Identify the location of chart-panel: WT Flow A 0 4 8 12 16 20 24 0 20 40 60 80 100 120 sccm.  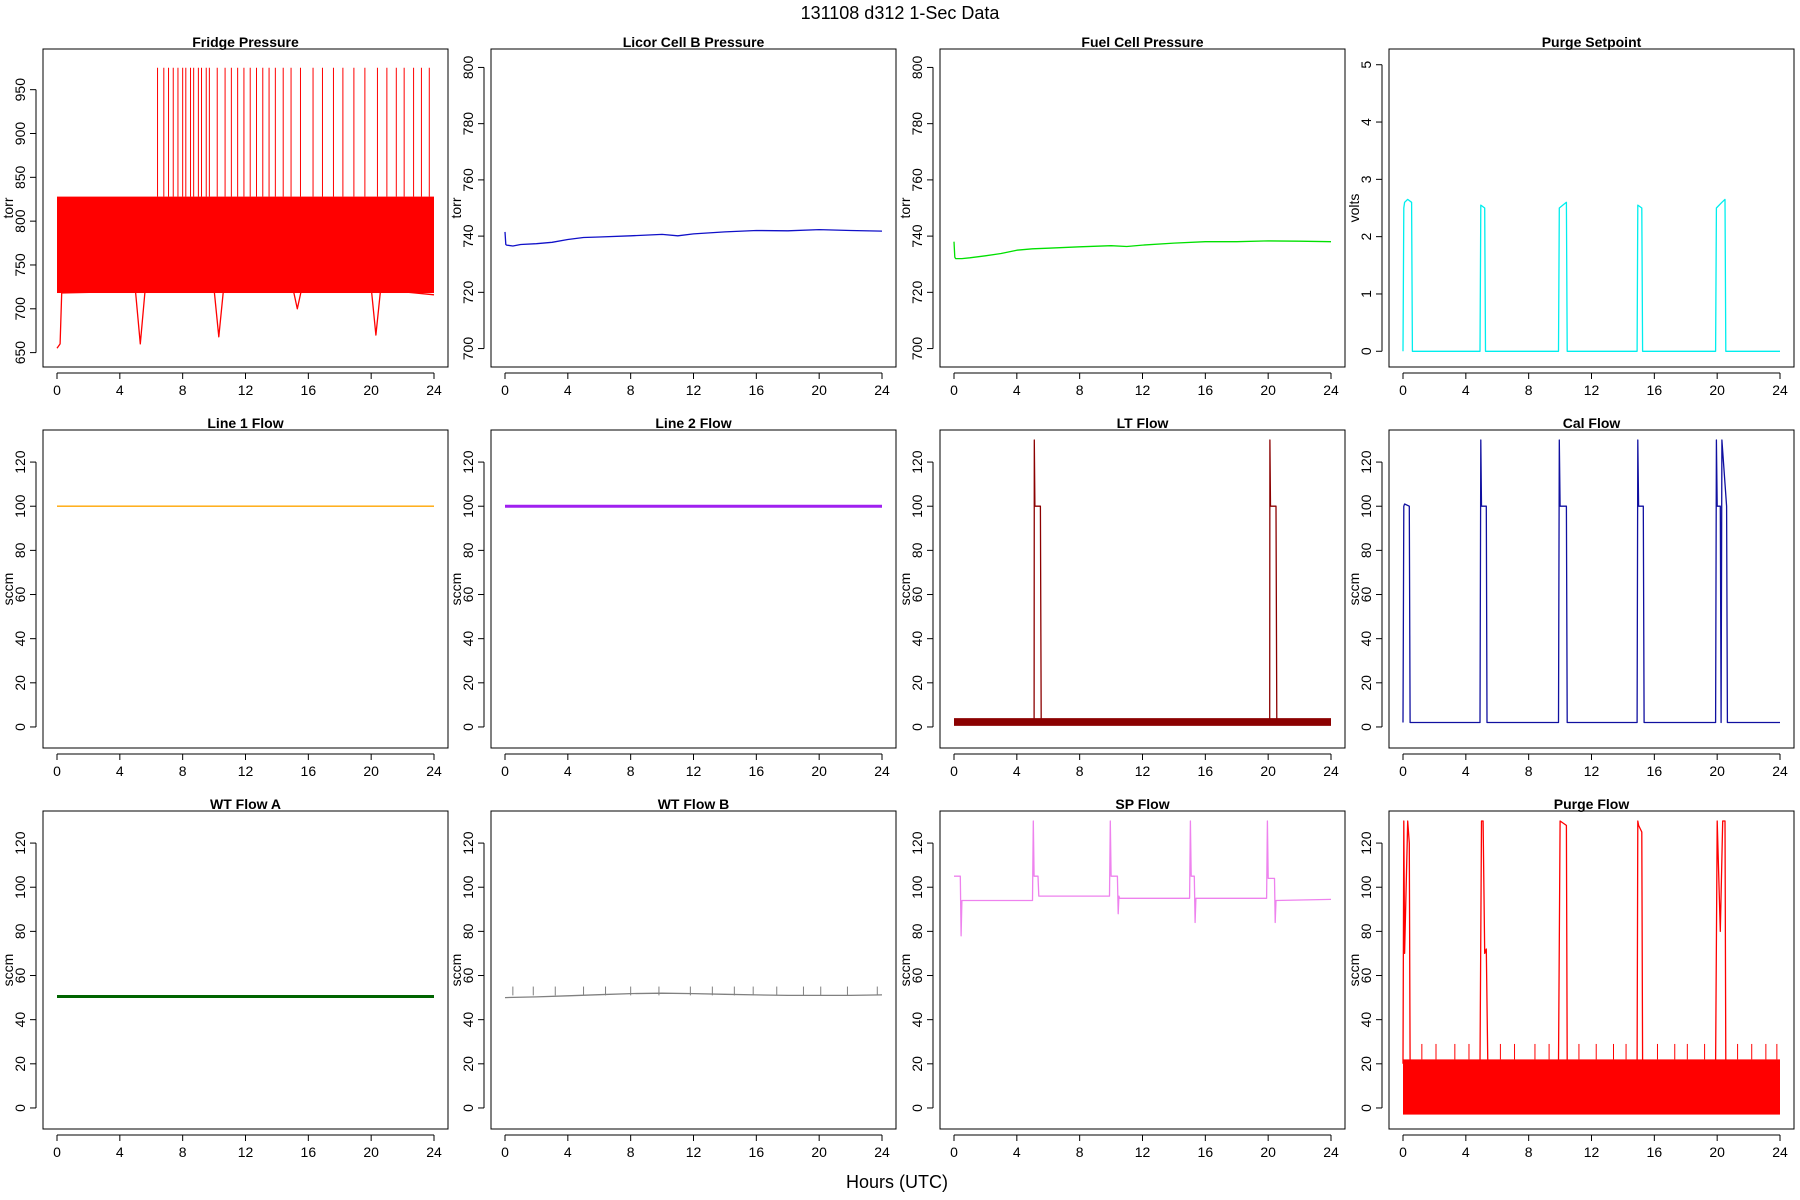
(224, 978).